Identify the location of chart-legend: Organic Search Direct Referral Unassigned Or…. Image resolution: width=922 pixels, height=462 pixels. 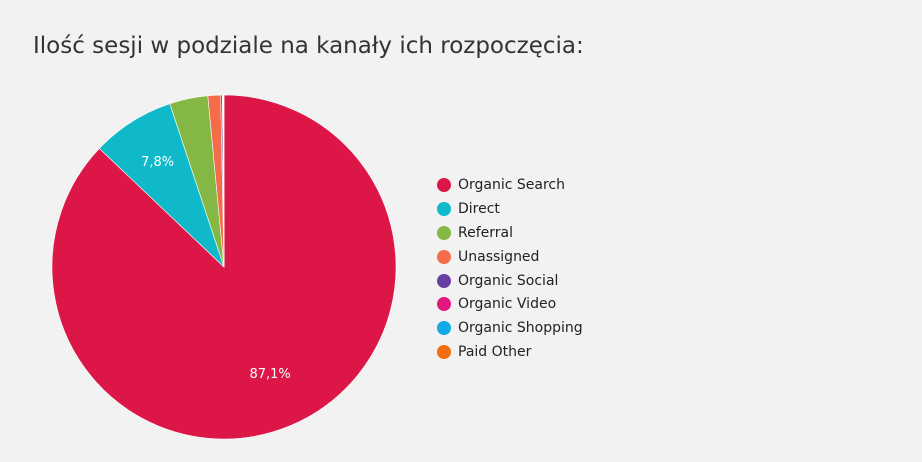
(510, 268).